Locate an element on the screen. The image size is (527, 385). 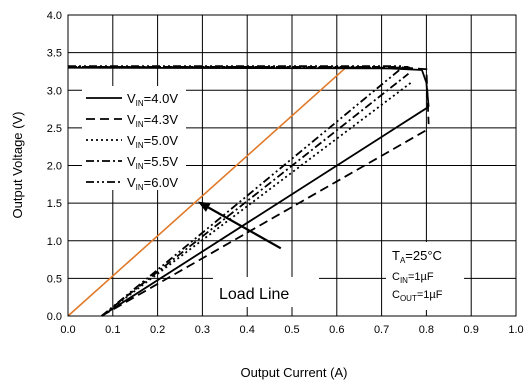
conditions-background is located at coordinates (425, 276).